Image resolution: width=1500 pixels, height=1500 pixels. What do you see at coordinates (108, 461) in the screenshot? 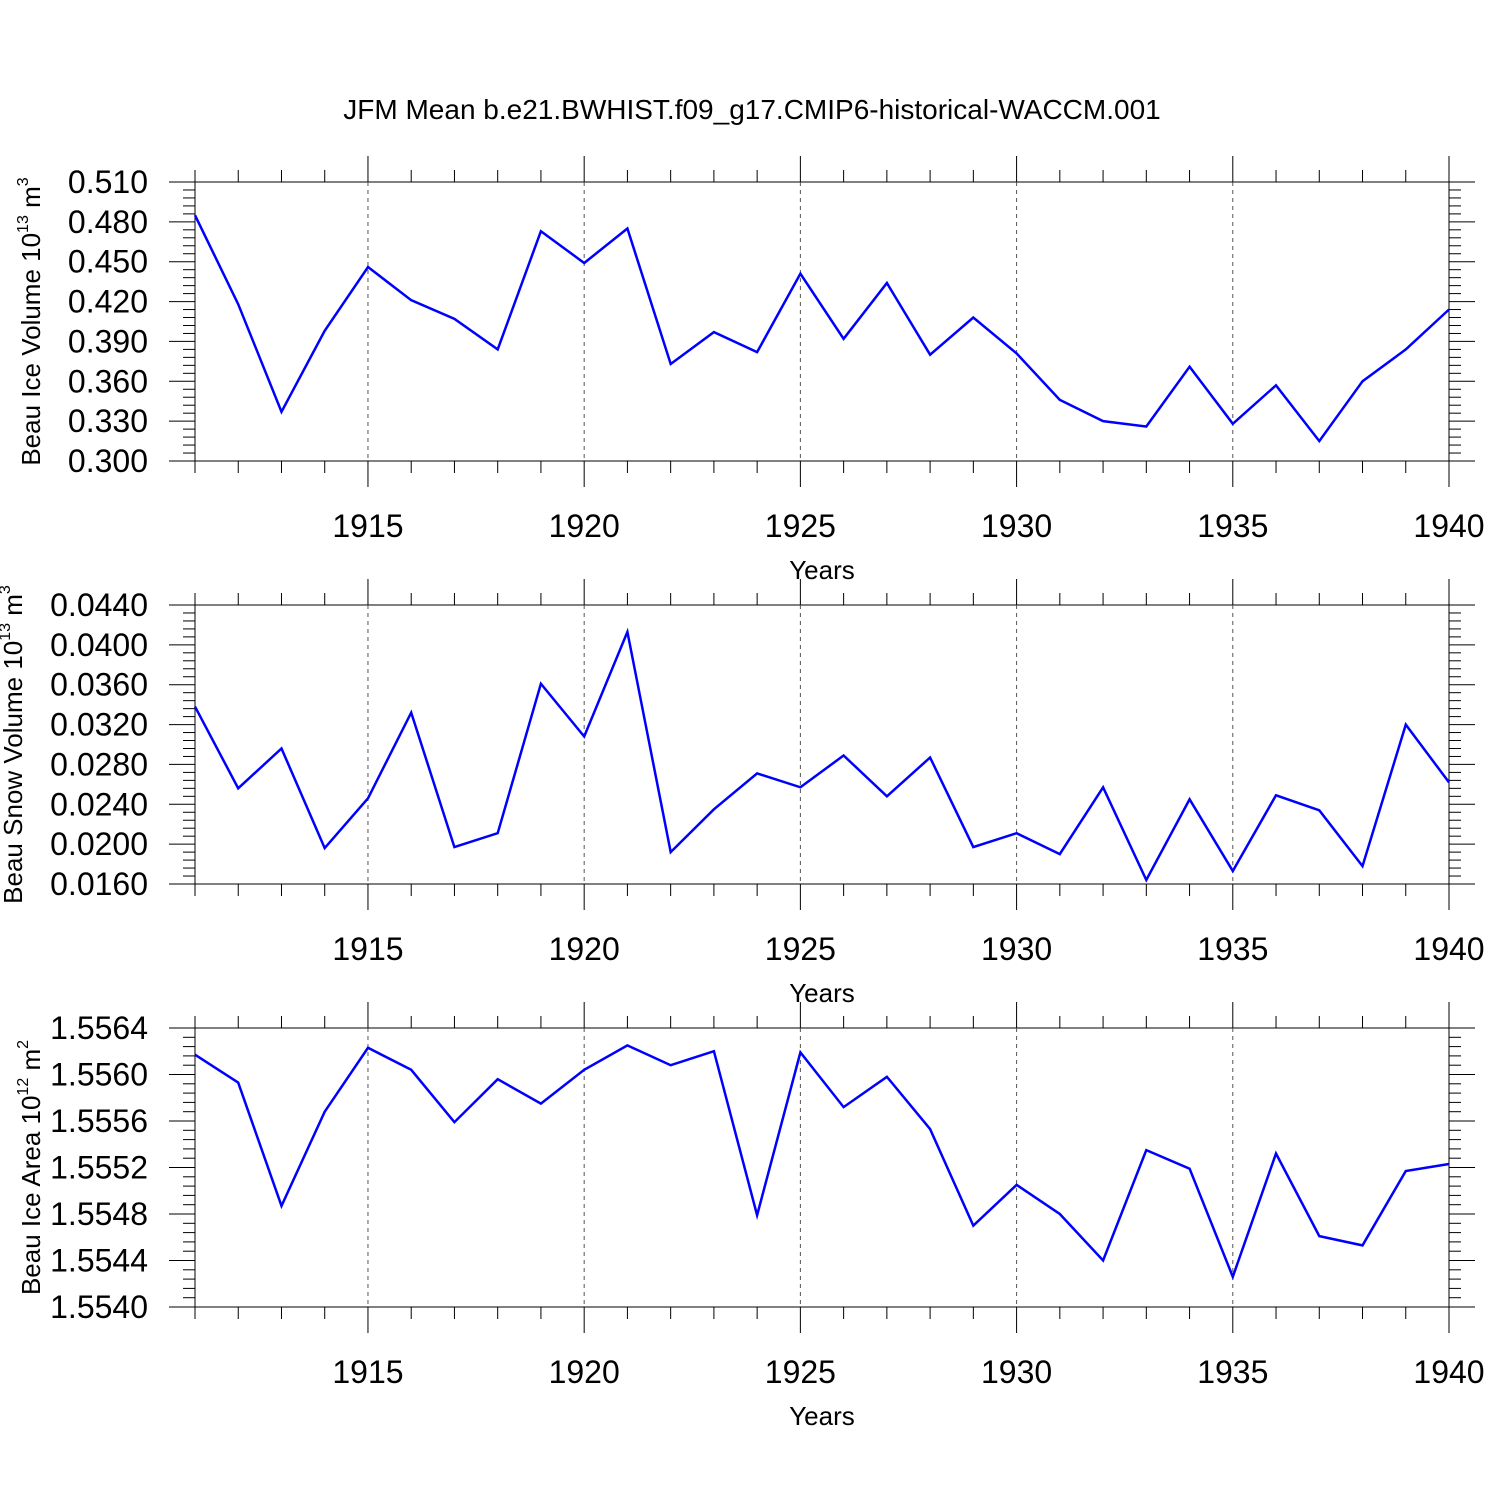
I see `y-tick-label: 0.300` at bounding box center [108, 461].